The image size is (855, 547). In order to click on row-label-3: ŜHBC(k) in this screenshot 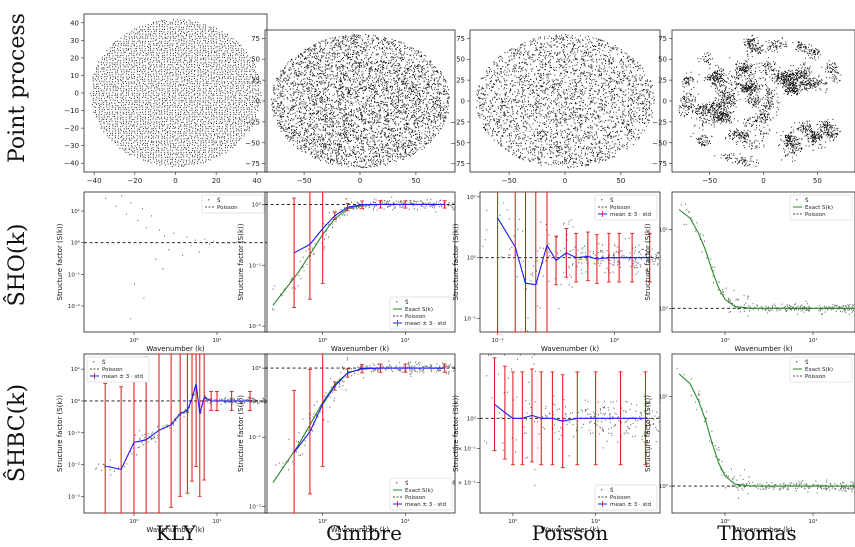, I will do `click(16, 433)`.